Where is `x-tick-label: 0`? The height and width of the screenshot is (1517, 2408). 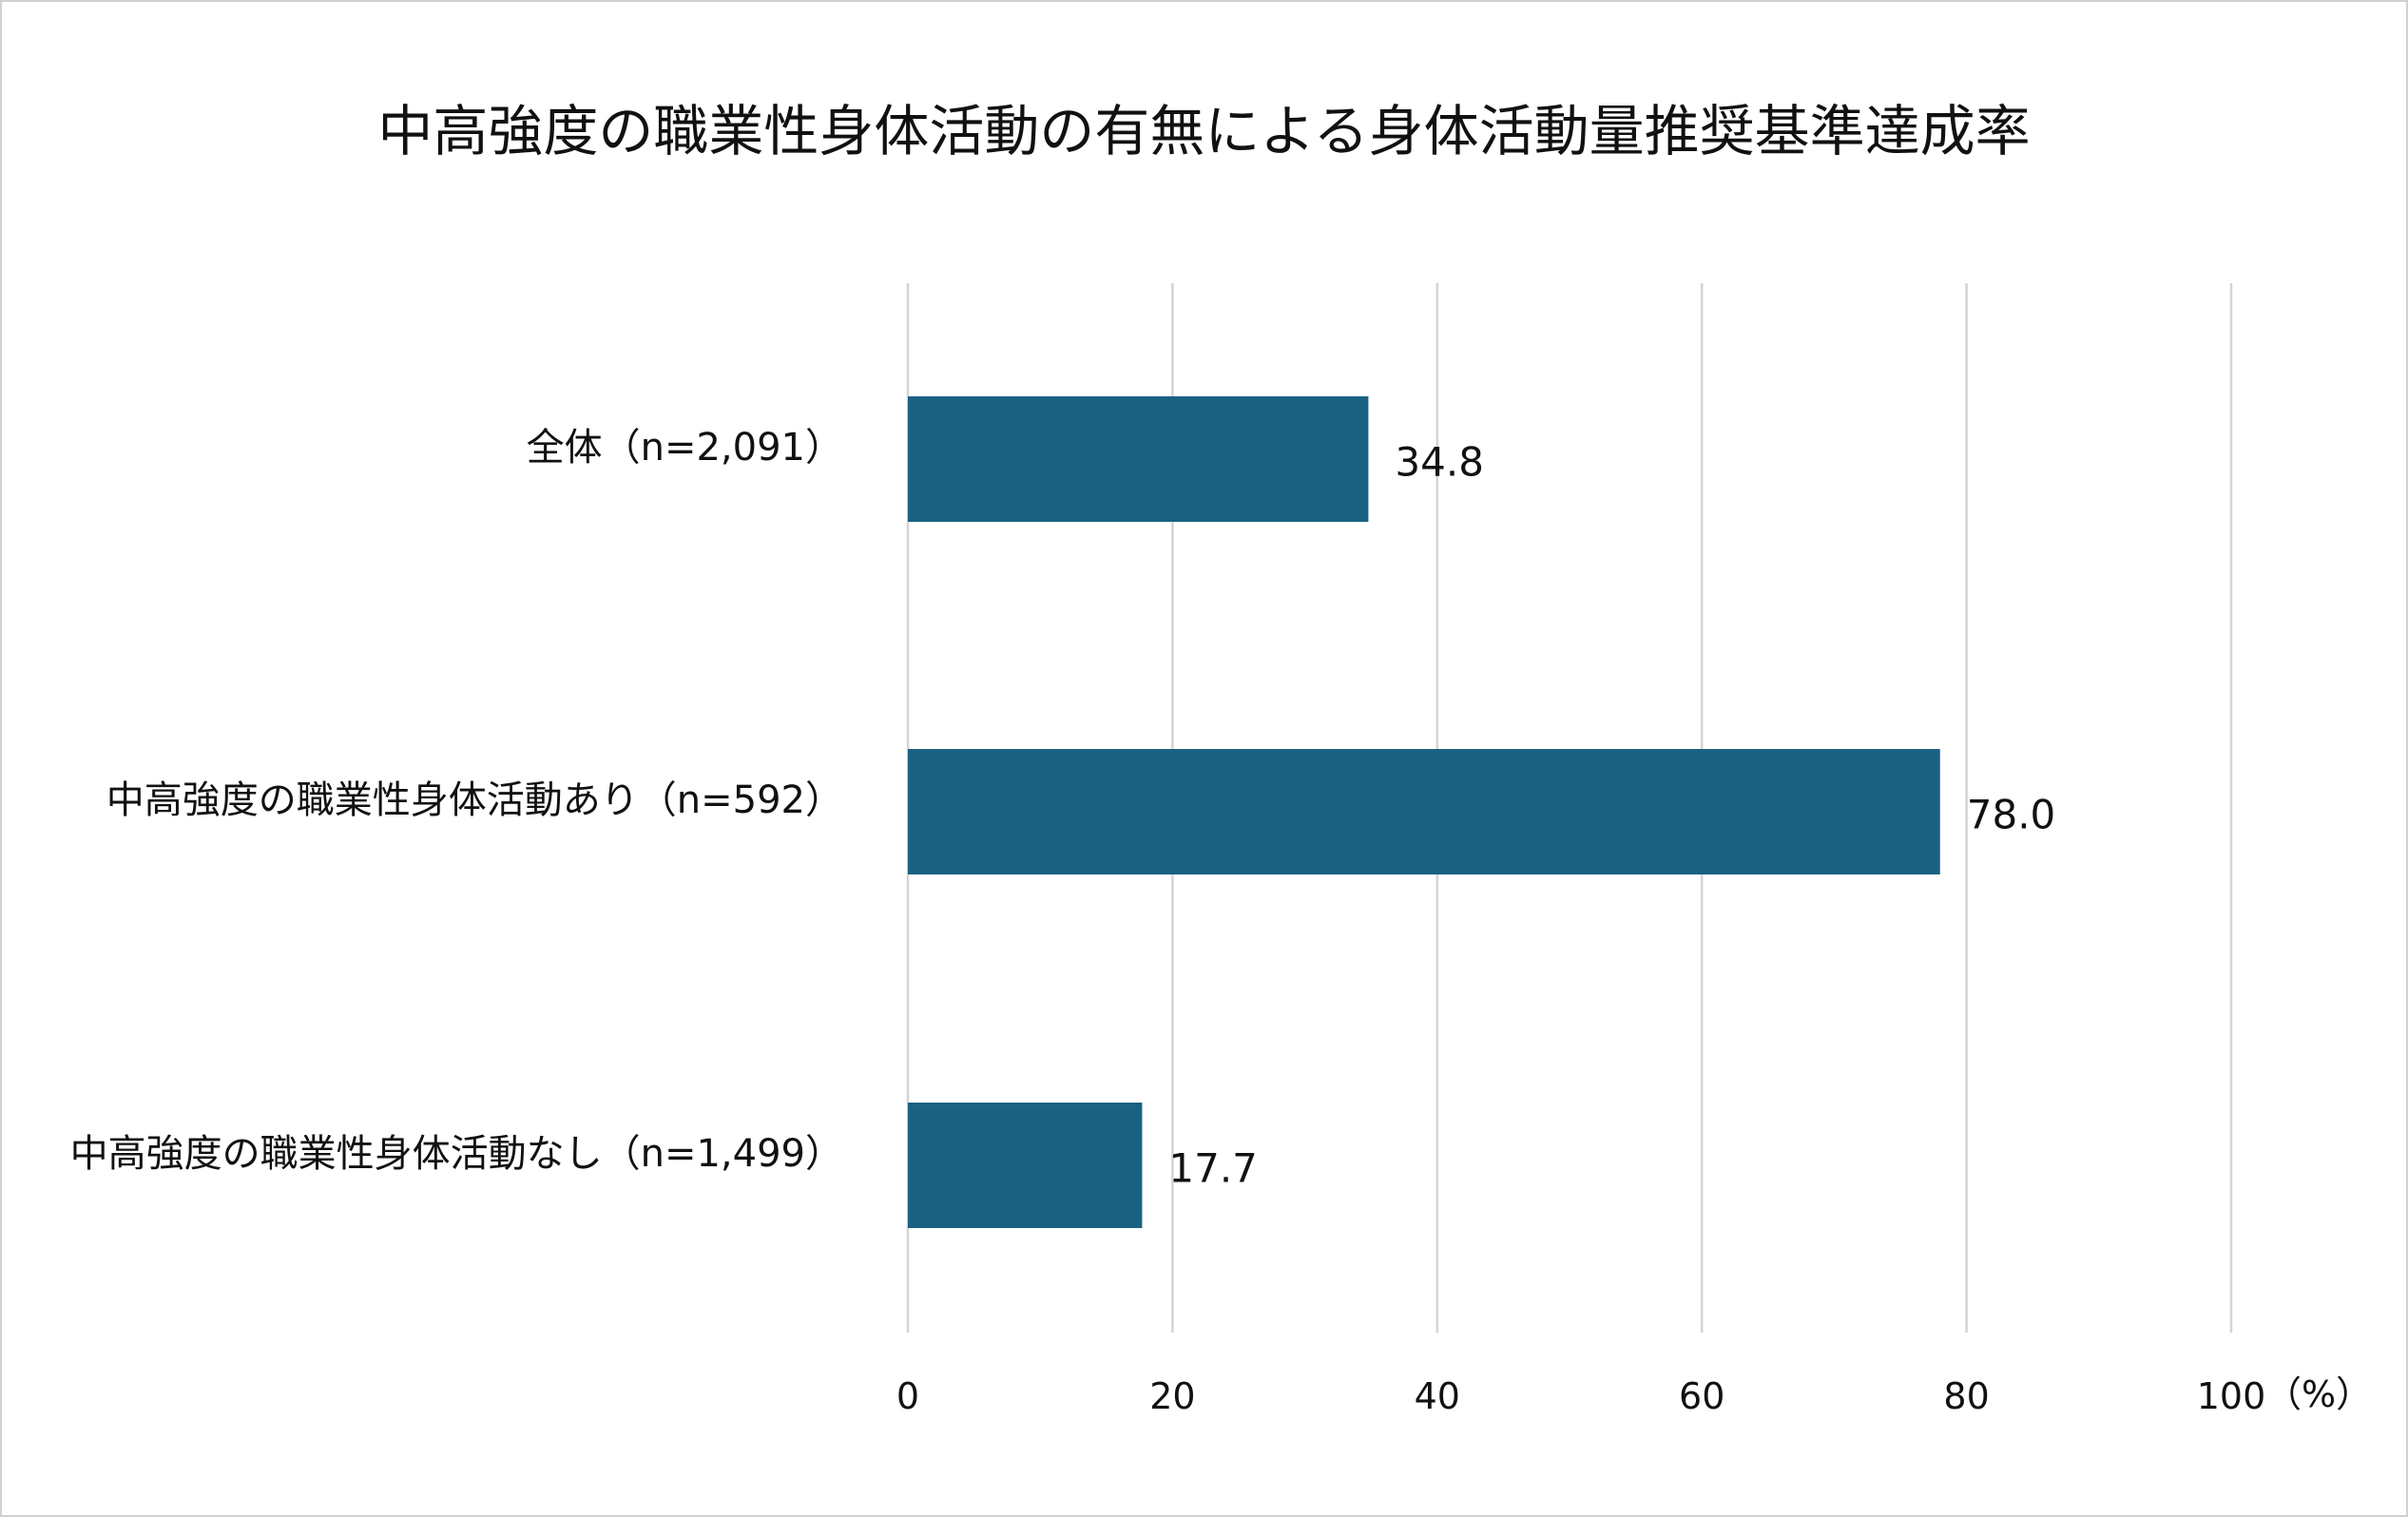 x-tick-label: 0 is located at coordinates (907, 1396).